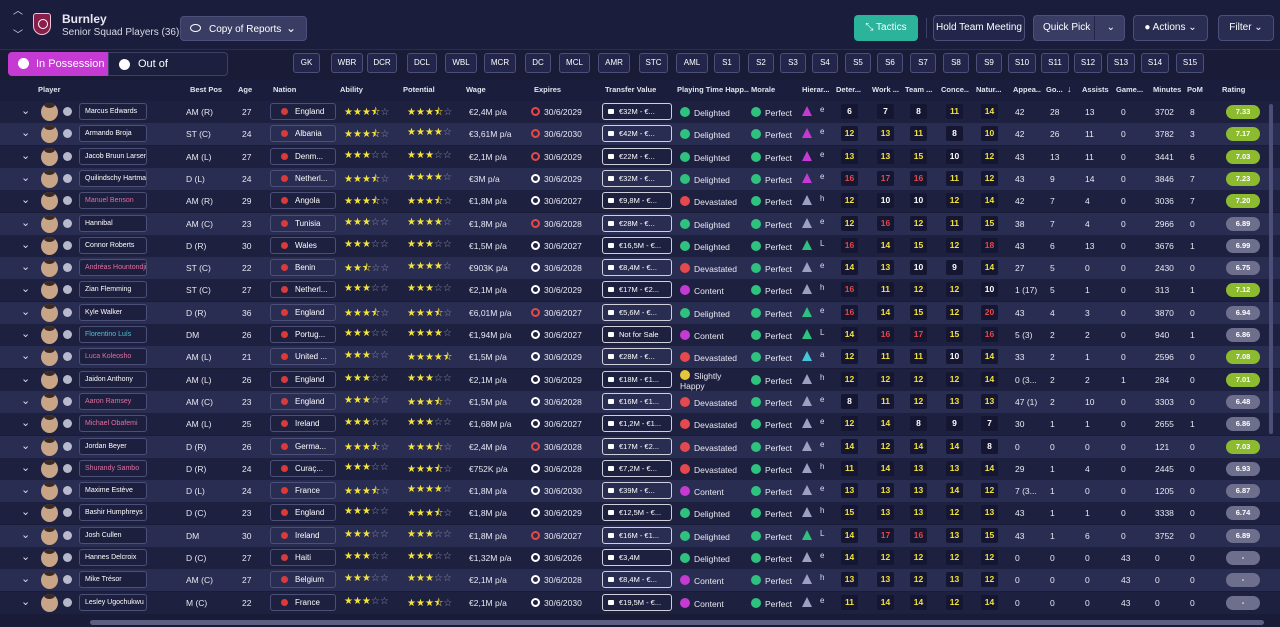 This screenshot has height=627, width=1280. What do you see at coordinates (890, 63) in the screenshot?
I see `position-tab-s6: S6` at bounding box center [890, 63].